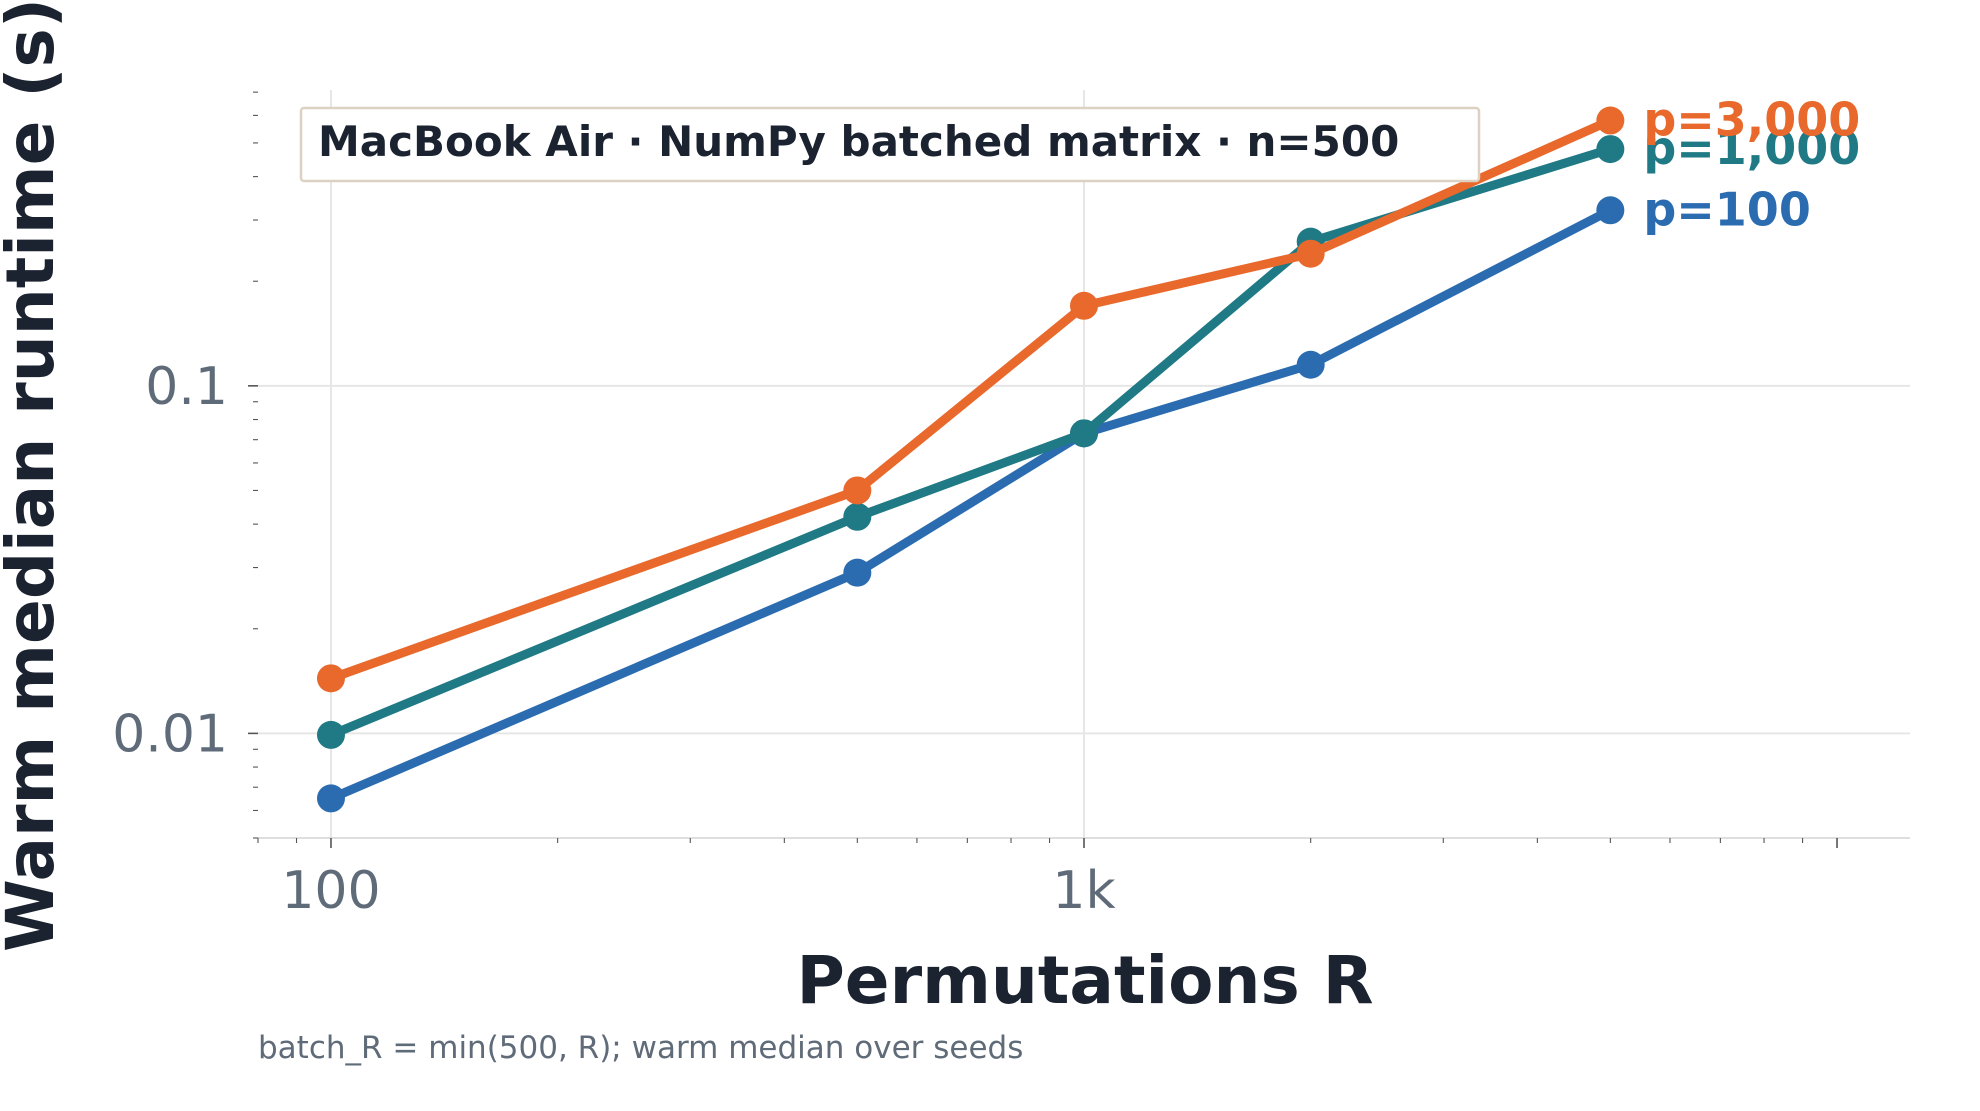  I want to click on series-end-label: p=1,000, so click(1751, 148).